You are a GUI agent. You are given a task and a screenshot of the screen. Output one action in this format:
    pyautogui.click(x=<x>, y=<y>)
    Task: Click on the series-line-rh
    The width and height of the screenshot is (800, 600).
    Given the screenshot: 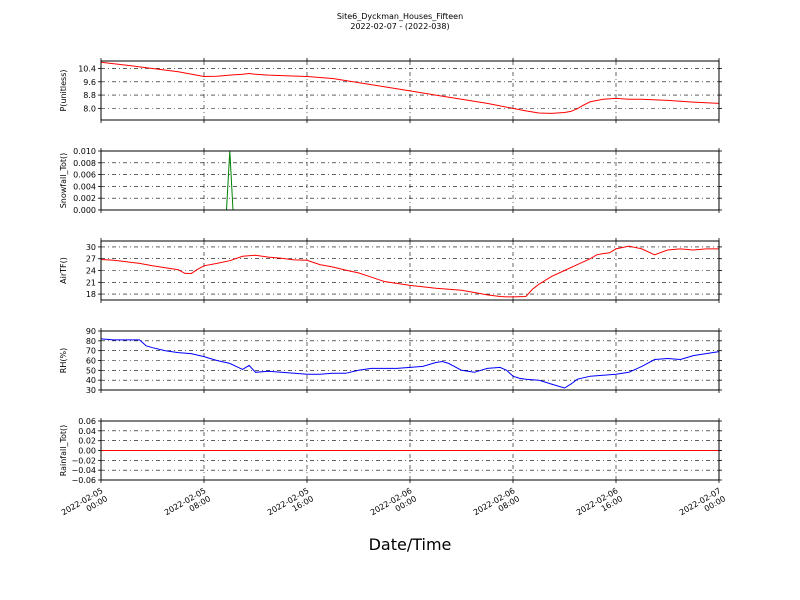 What is the action you would take?
    pyautogui.click(x=410, y=363)
    